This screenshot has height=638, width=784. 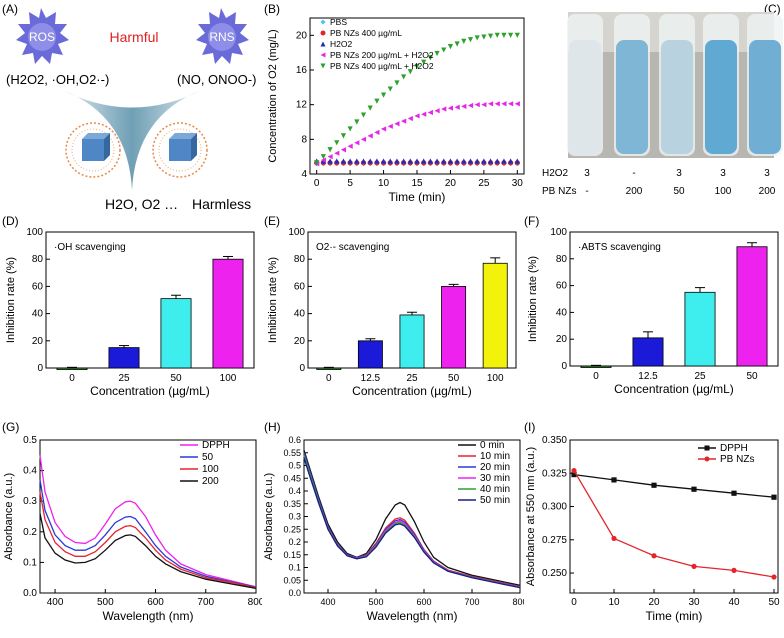 I want to click on y-tick-label: 0.3, so click(x=30, y=501).